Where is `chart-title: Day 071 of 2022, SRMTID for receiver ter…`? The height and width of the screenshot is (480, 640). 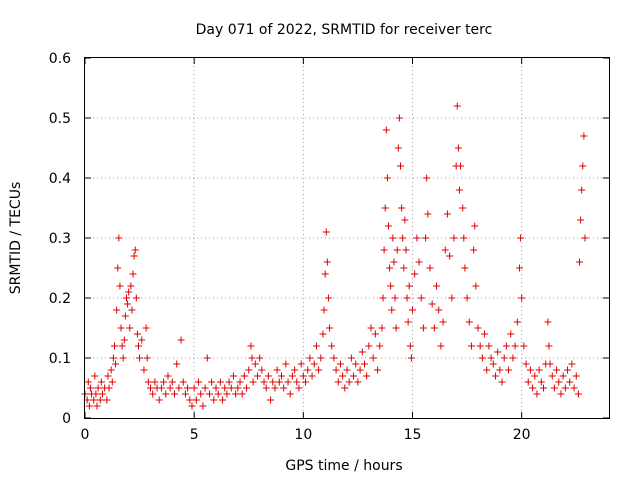
chart-title: Day 071 of 2022, SRMTID for receiver ter… is located at coordinates (344, 30).